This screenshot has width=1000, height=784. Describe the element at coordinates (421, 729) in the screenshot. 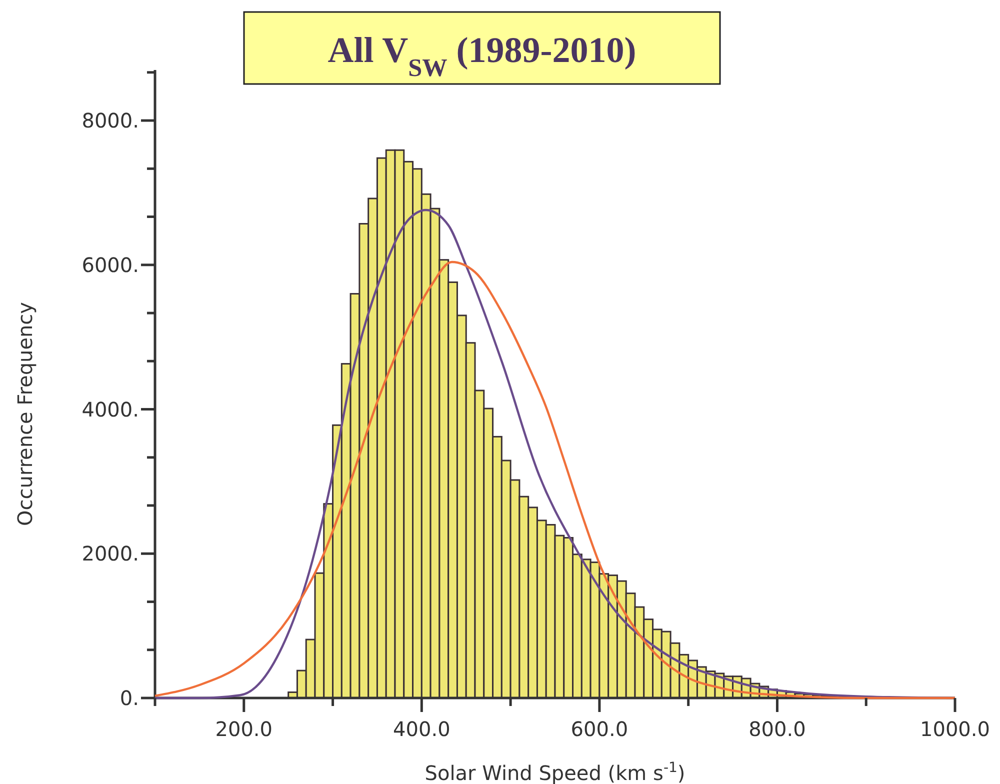

I see `x-tick-label: 400.0` at that location.